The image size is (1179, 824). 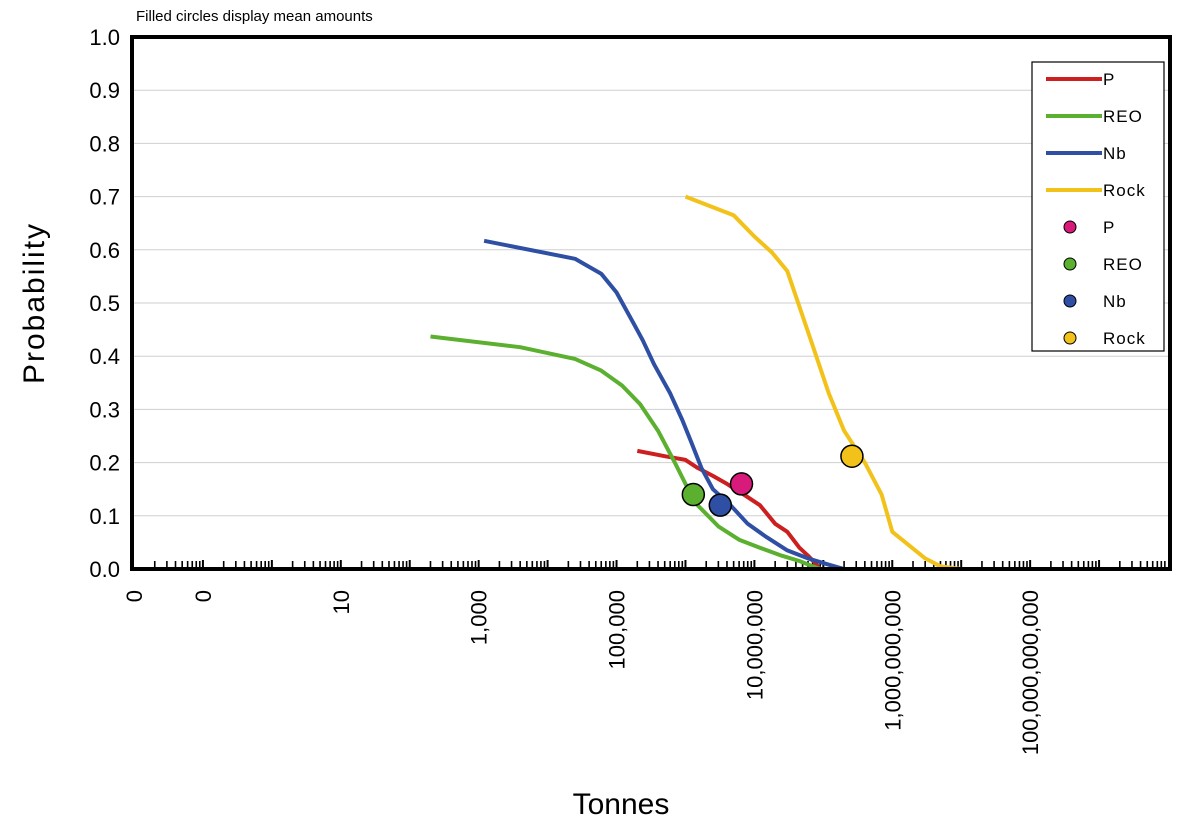 What do you see at coordinates (852, 456) in the screenshot?
I see `mean-marker-rock` at bounding box center [852, 456].